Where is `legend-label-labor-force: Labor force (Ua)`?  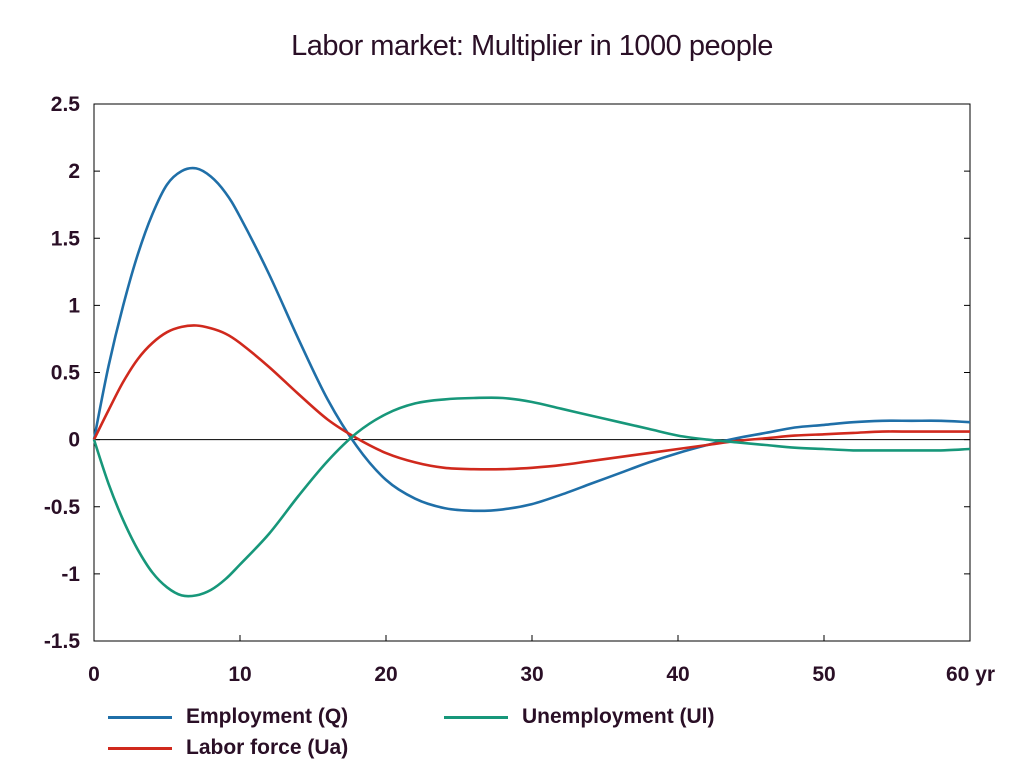 legend-label-labor-force: Labor force (Ua) is located at coordinates (267, 747).